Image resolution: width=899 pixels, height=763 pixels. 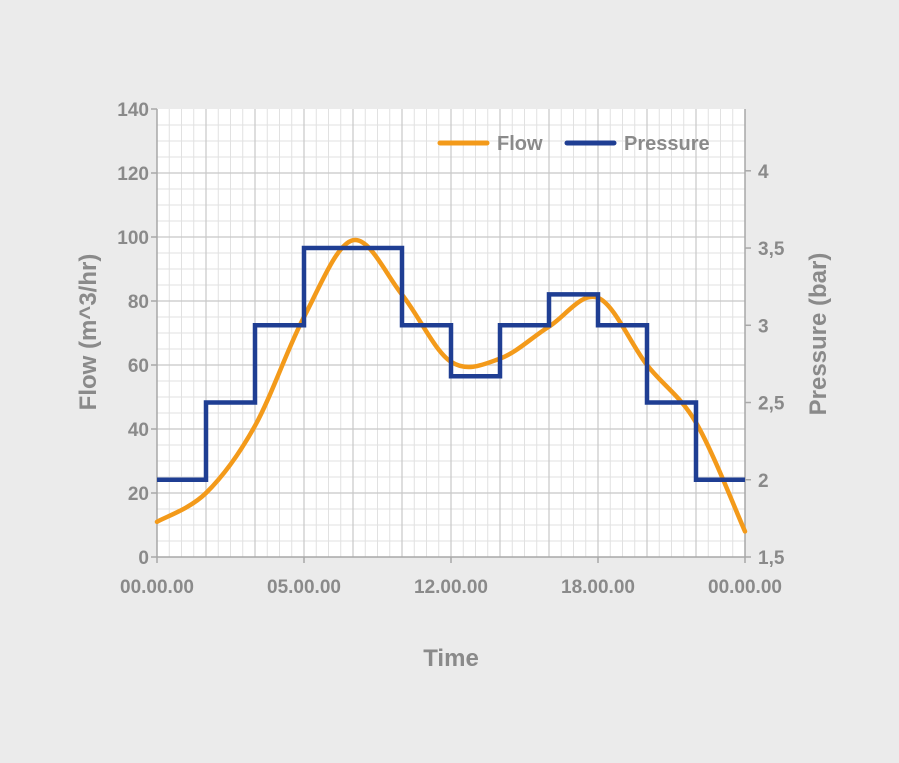 What do you see at coordinates (771, 558) in the screenshot?
I see `y2-tick-label: 1,5` at bounding box center [771, 558].